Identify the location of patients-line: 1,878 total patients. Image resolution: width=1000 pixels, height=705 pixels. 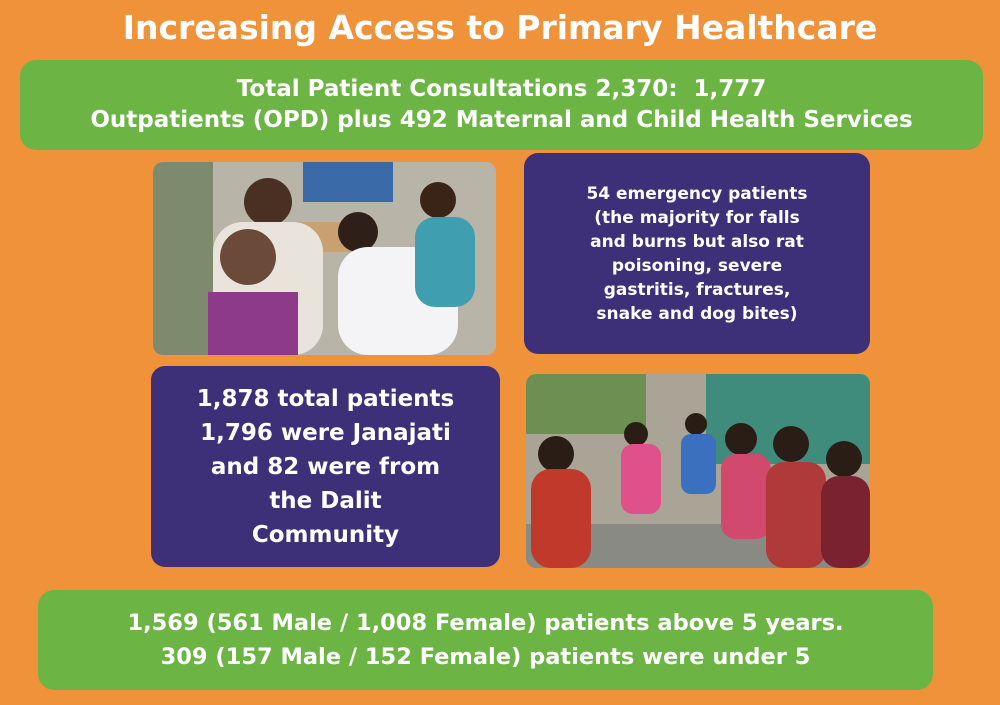
(325, 398).